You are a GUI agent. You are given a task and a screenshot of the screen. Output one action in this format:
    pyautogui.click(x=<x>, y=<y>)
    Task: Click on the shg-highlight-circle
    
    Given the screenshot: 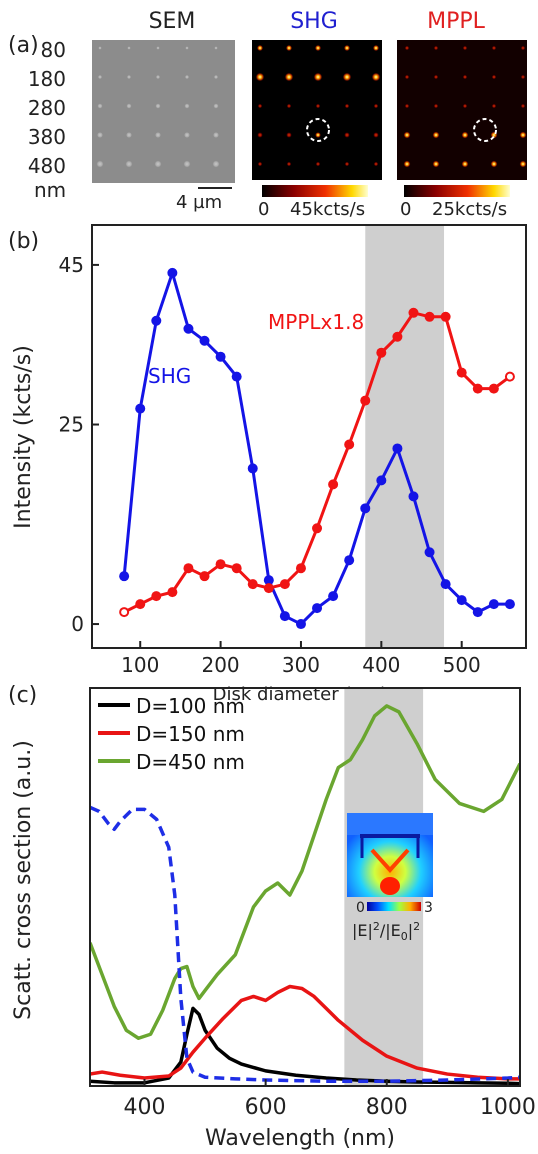 What is the action you would take?
    pyautogui.click(x=318, y=130)
    